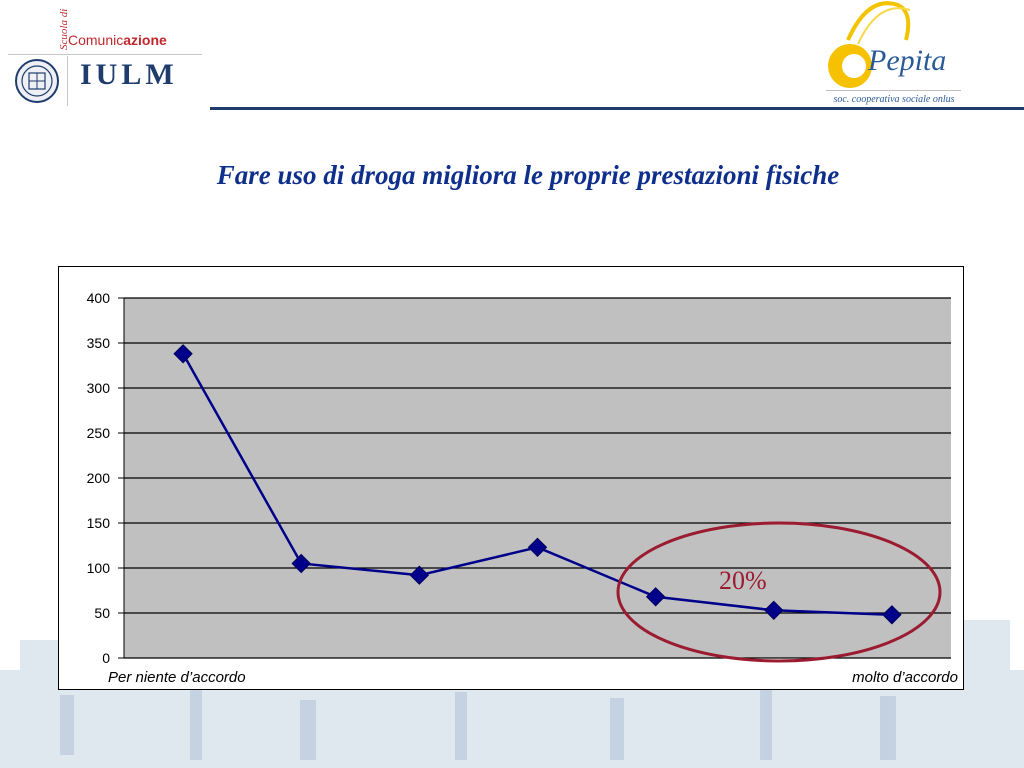  What do you see at coordinates (907, 60) in the screenshot?
I see `pepita-wordmark: Pepita` at bounding box center [907, 60].